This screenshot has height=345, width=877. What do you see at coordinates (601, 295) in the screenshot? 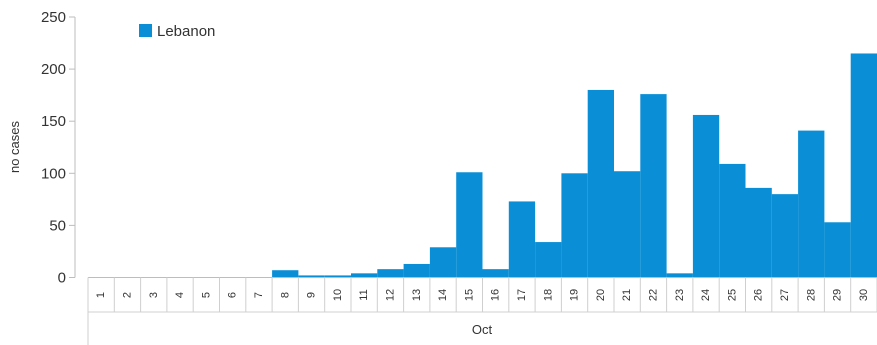
I see `x-tick-label: 20` at bounding box center [601, 295].